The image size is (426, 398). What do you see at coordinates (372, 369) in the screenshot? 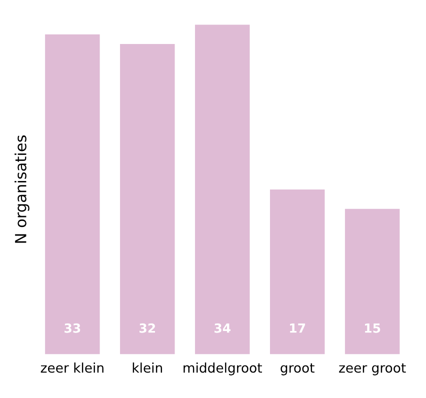
I see `x-tick-label: zeer groot` at bounding box center [372, 369].